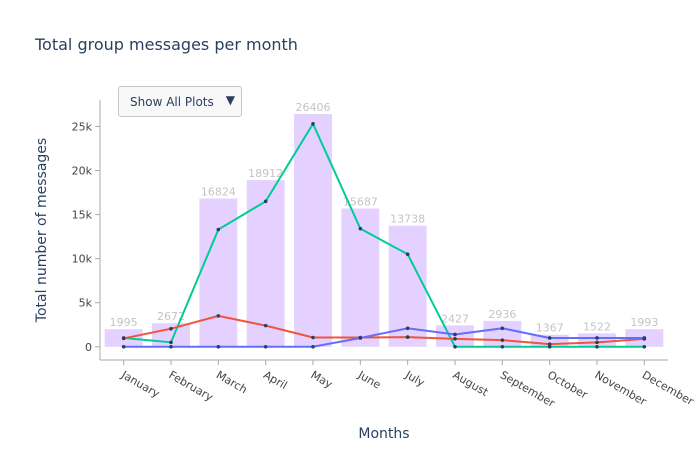 The height and width of the screenshot is (450, 700). What do you see at coordinates (82, 171) in the screenshot?
I see `y-tick-label: 20k` at bounding box center [82, 171].